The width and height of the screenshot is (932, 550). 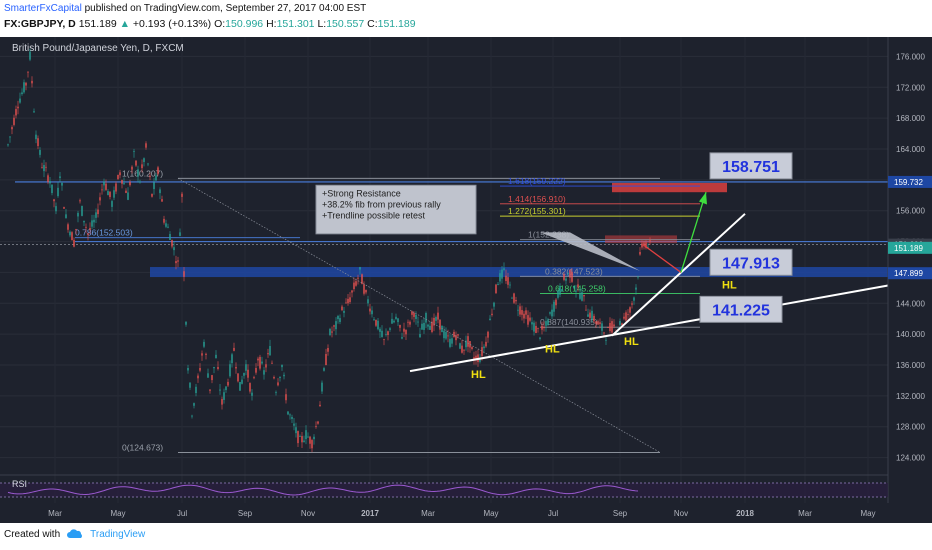 I want to click on author-link: SmarterFxCapital, so click(x=43, y=8).